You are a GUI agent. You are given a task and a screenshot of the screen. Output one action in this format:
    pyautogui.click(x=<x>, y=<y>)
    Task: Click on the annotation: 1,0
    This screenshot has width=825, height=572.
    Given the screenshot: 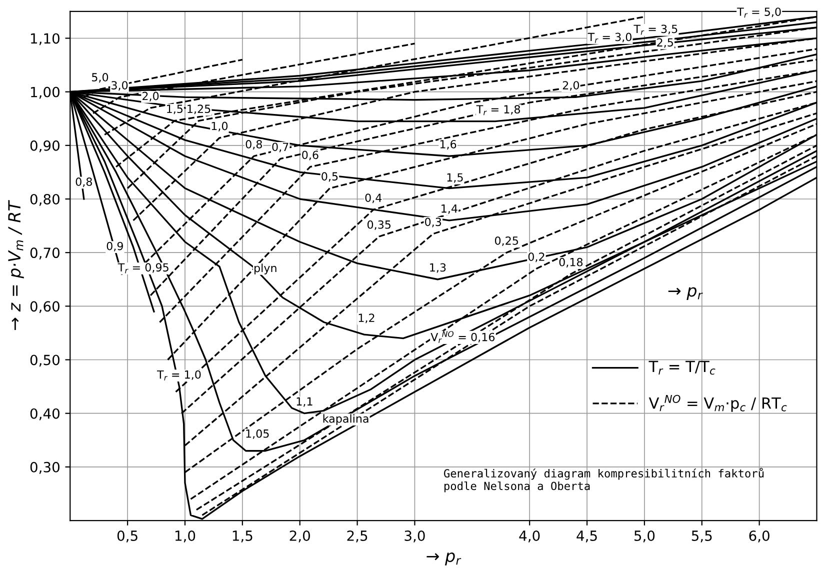 What is the action you would take?
    pyautogui.click(x=220, y=127)
    